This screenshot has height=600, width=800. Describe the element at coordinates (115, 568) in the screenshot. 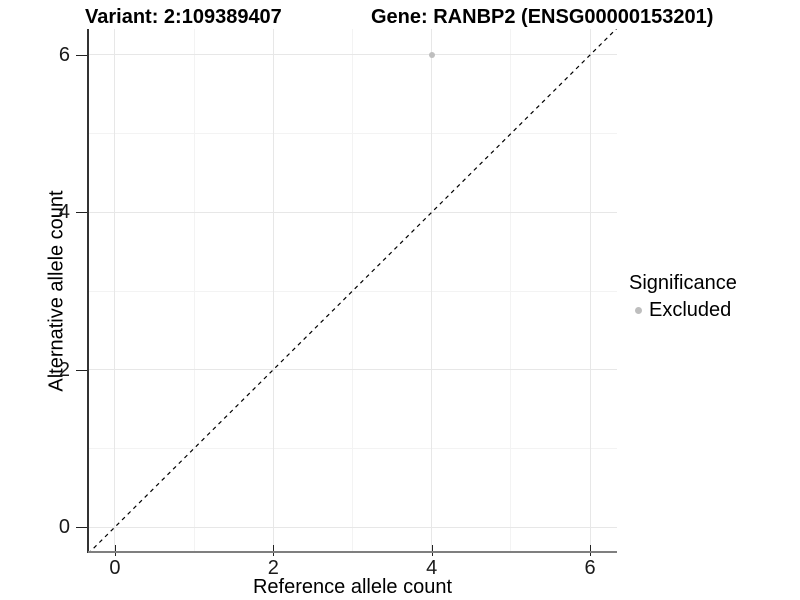

I see `x-tick-label: 0` at that location.